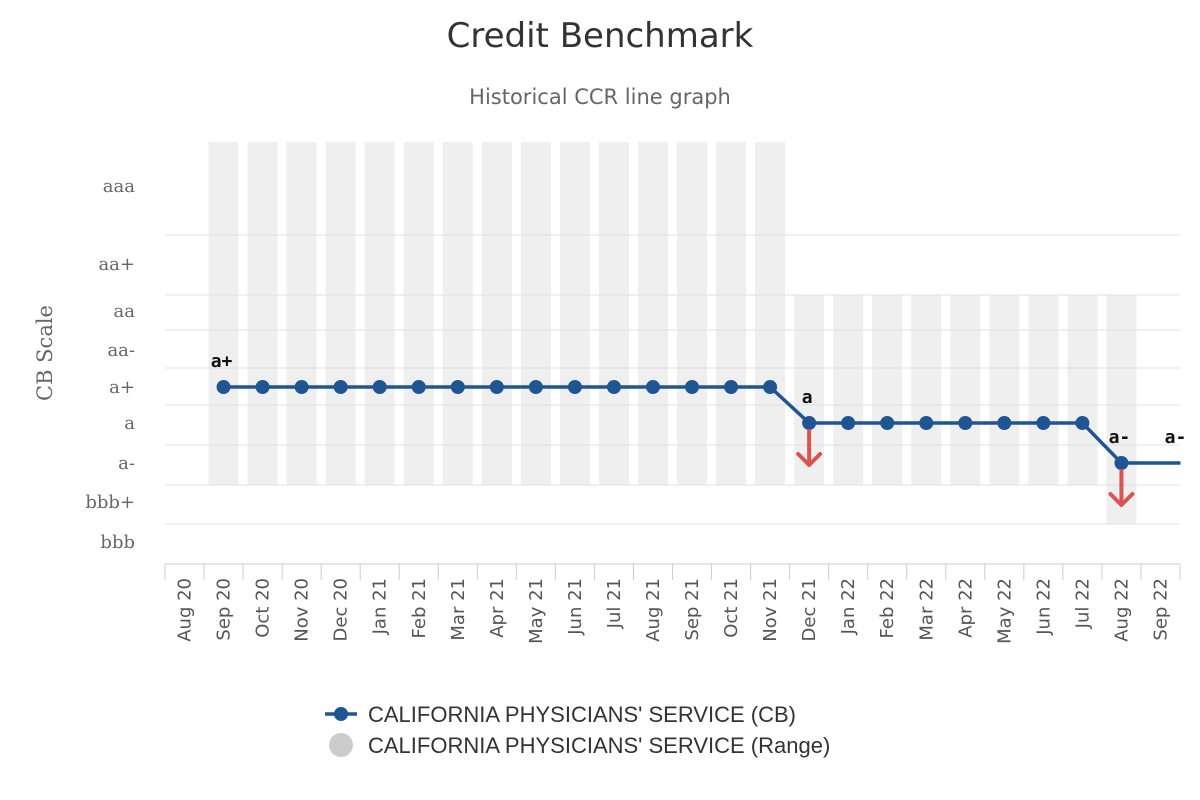  What do you see at coordinates (121, 350) in the screenshot?
I see `y-tick-label: aa-` at bounding box center [121, 350].